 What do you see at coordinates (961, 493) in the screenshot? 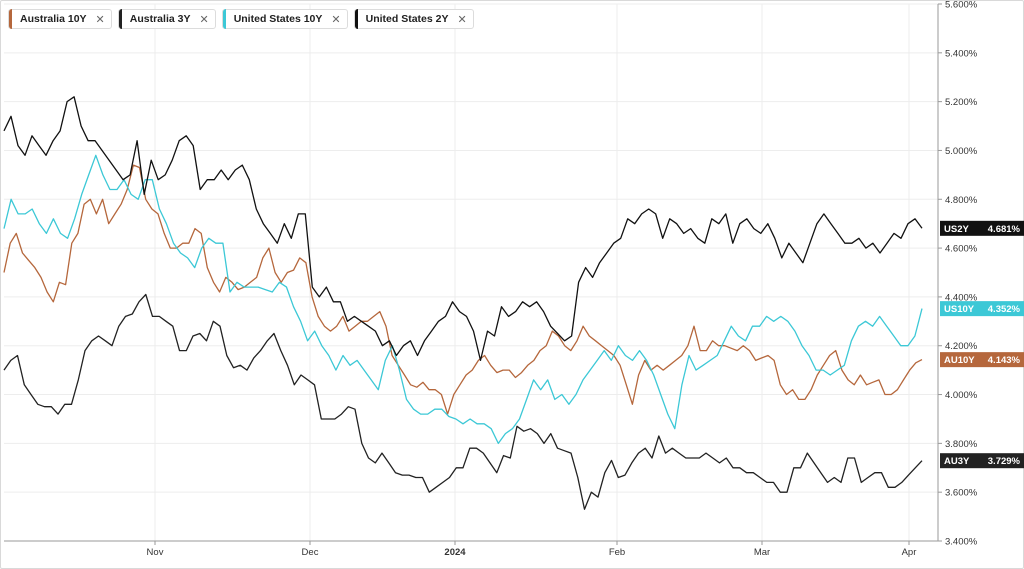
I see `y-tick-label: 3.600%` at bounding box center [961, 493].